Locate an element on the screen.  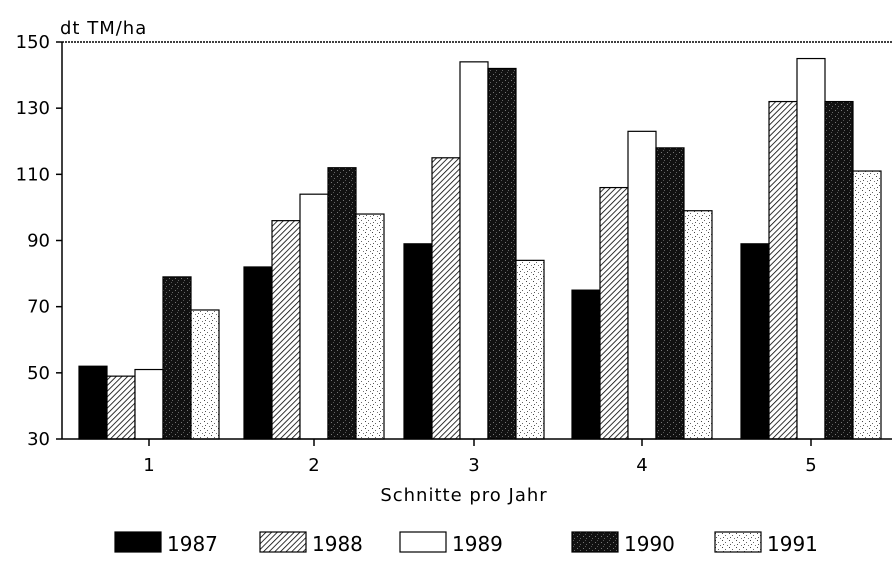
x-tick-label: 4 is located at coordinates (641, 465).